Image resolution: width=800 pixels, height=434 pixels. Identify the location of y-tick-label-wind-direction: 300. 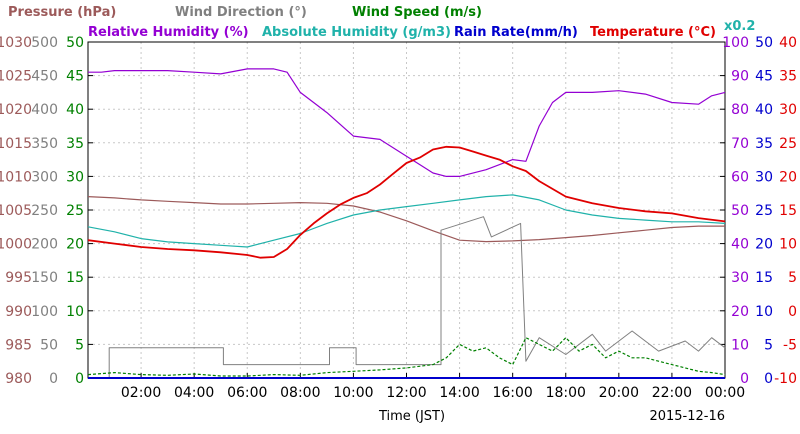
(44, 177).